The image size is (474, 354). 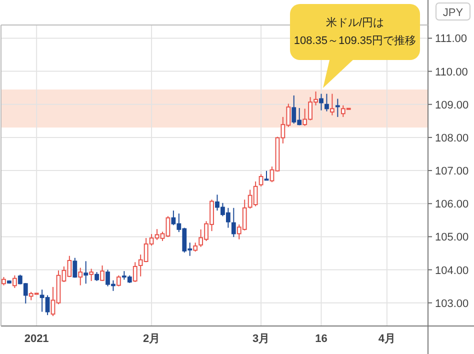 What do you see at coordinates (321, 339) in the screenshot?
I see `x-tick-label: 16` at bounding box center [321, 339].